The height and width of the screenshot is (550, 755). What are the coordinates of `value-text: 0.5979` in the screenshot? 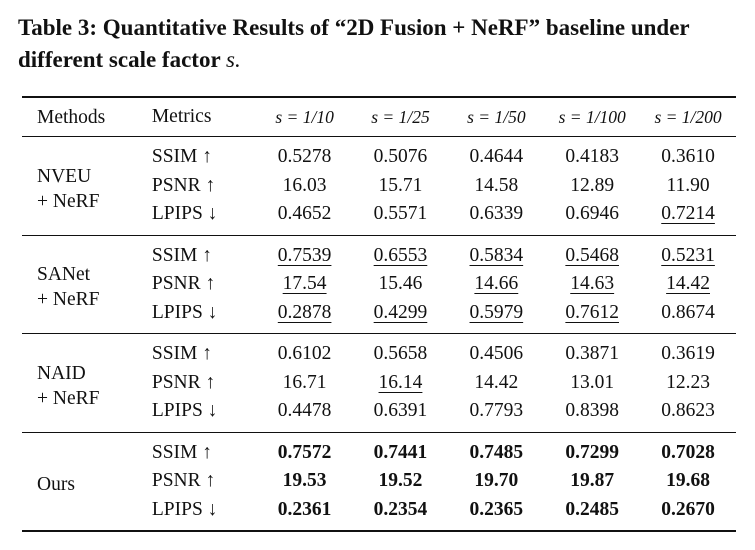 It's located at (496, 312).